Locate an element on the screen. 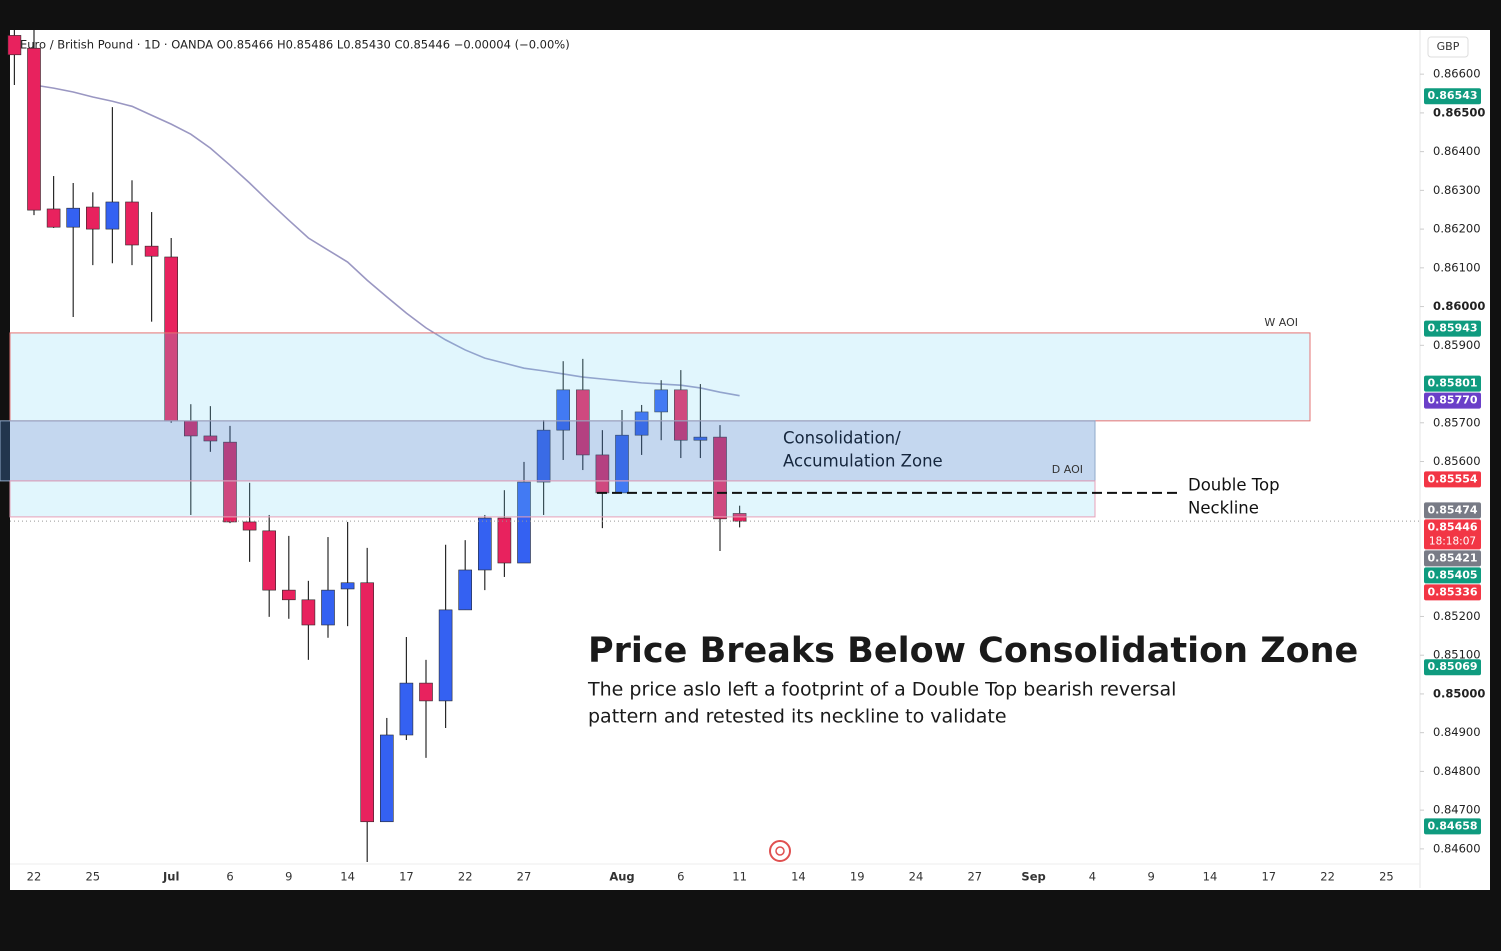  price-tag-label: 0.85801 is located at coordinates (1452, 383).